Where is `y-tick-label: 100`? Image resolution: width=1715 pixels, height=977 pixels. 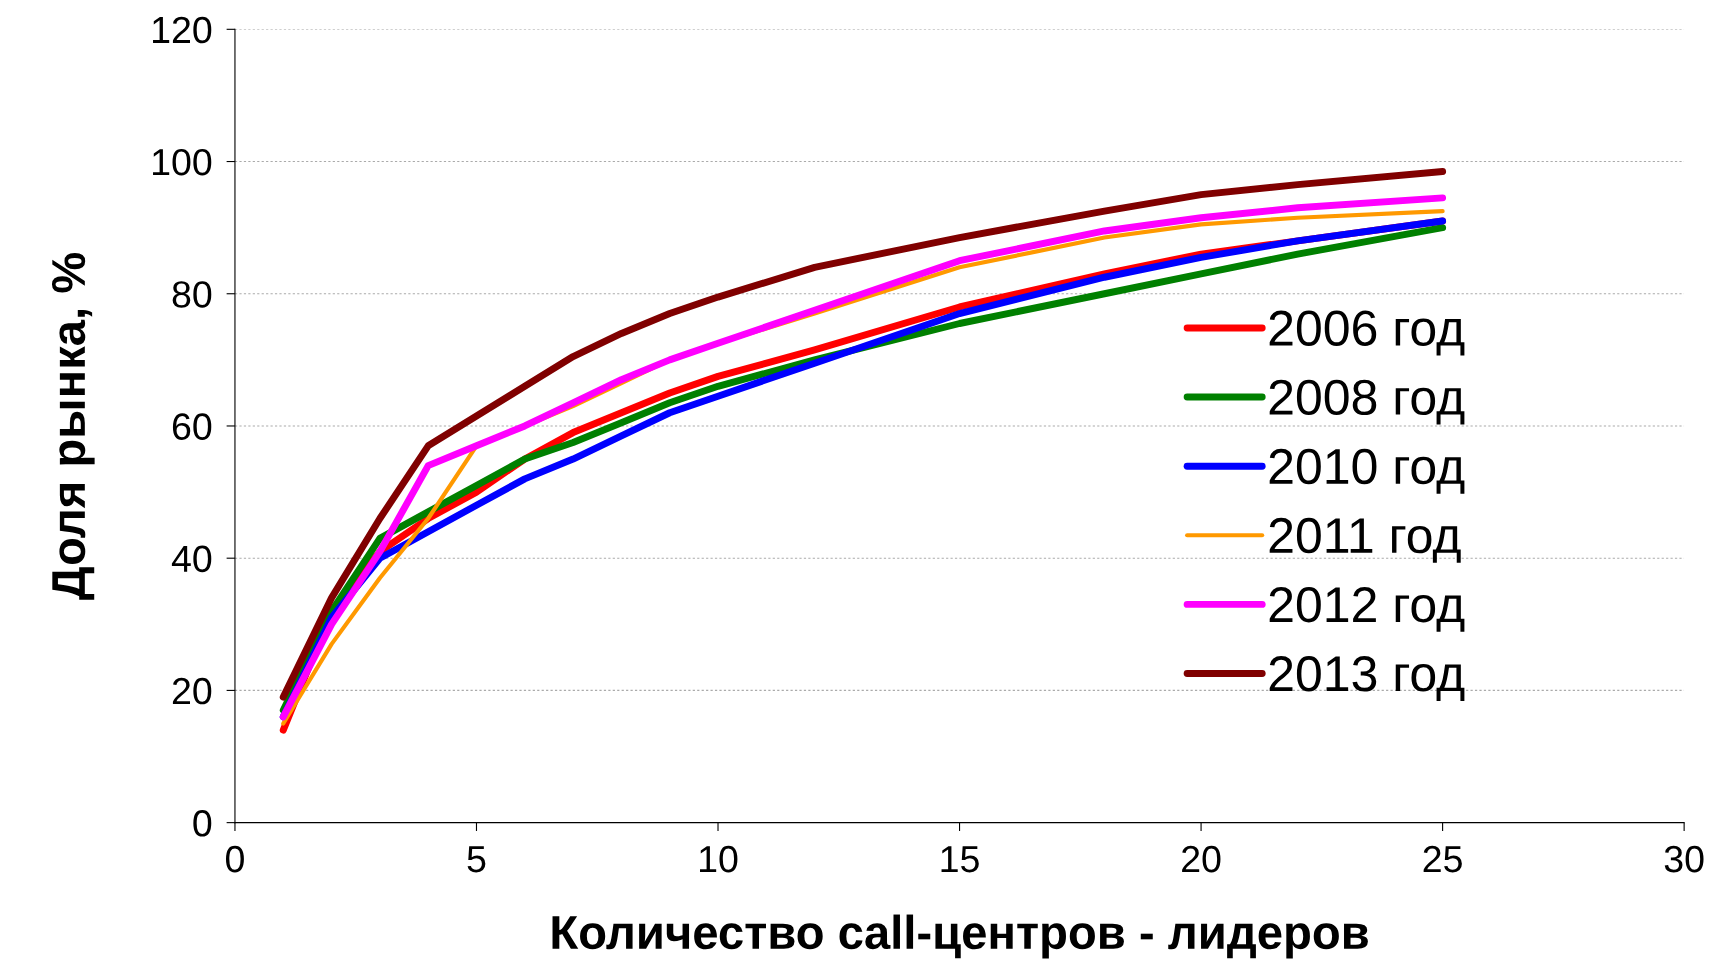 y-tick-label: 100 is located at coordinates (182, 162).